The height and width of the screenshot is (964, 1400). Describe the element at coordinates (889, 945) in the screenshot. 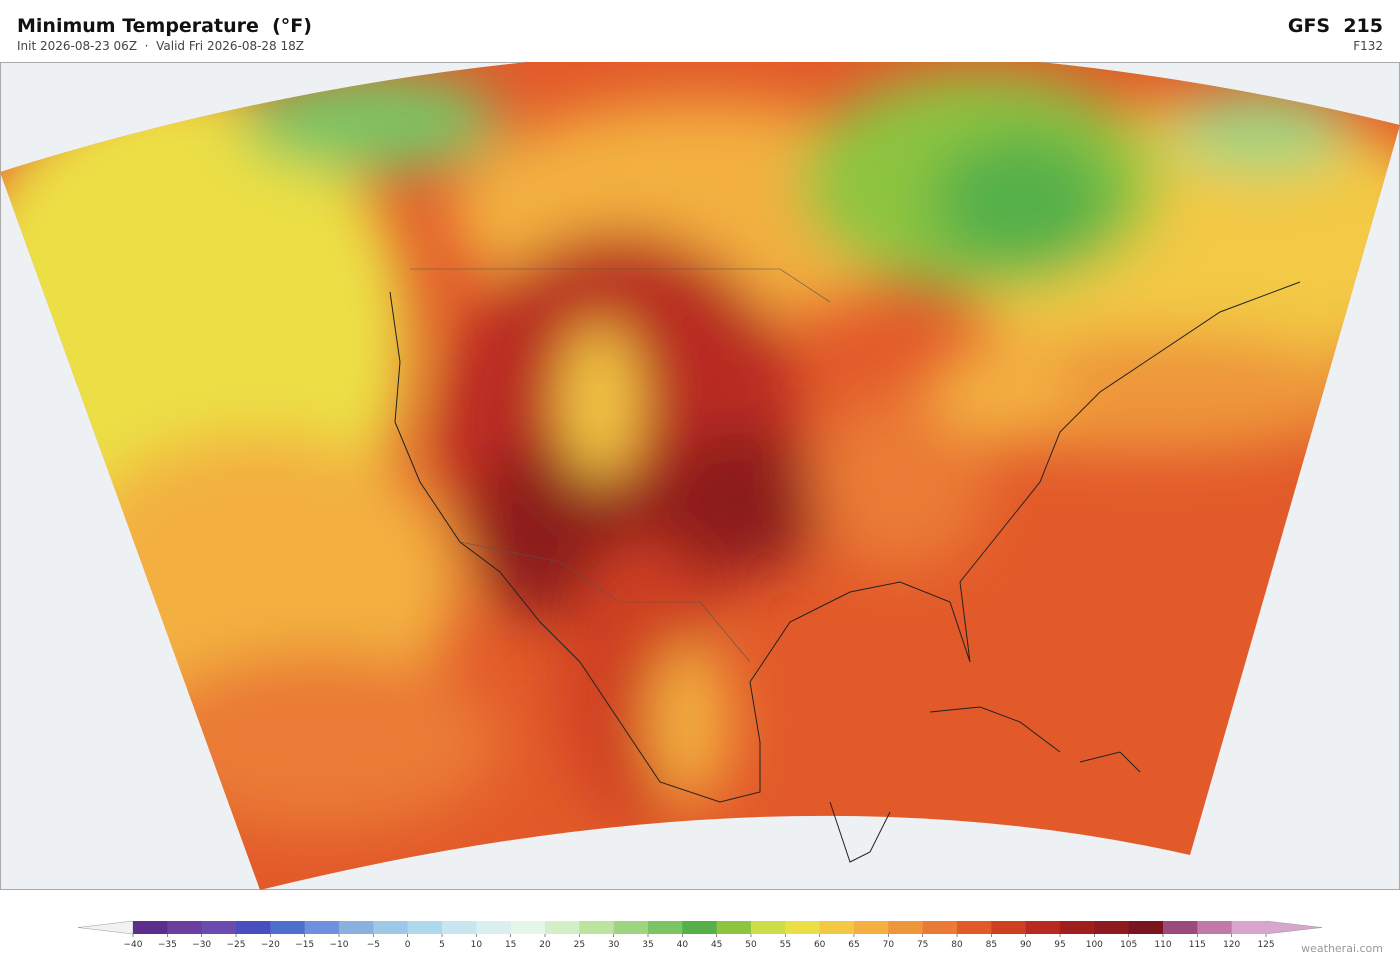

I see `tick-label: 70` at that location.